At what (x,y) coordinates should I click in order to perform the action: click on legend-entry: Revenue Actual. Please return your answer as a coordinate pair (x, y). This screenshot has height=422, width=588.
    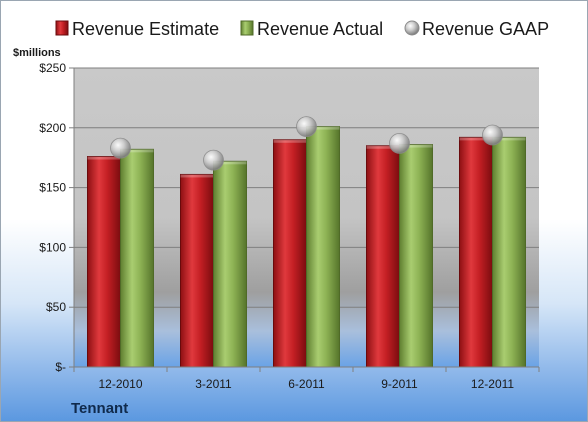
    Looking at the image, I should click on (320, 29).